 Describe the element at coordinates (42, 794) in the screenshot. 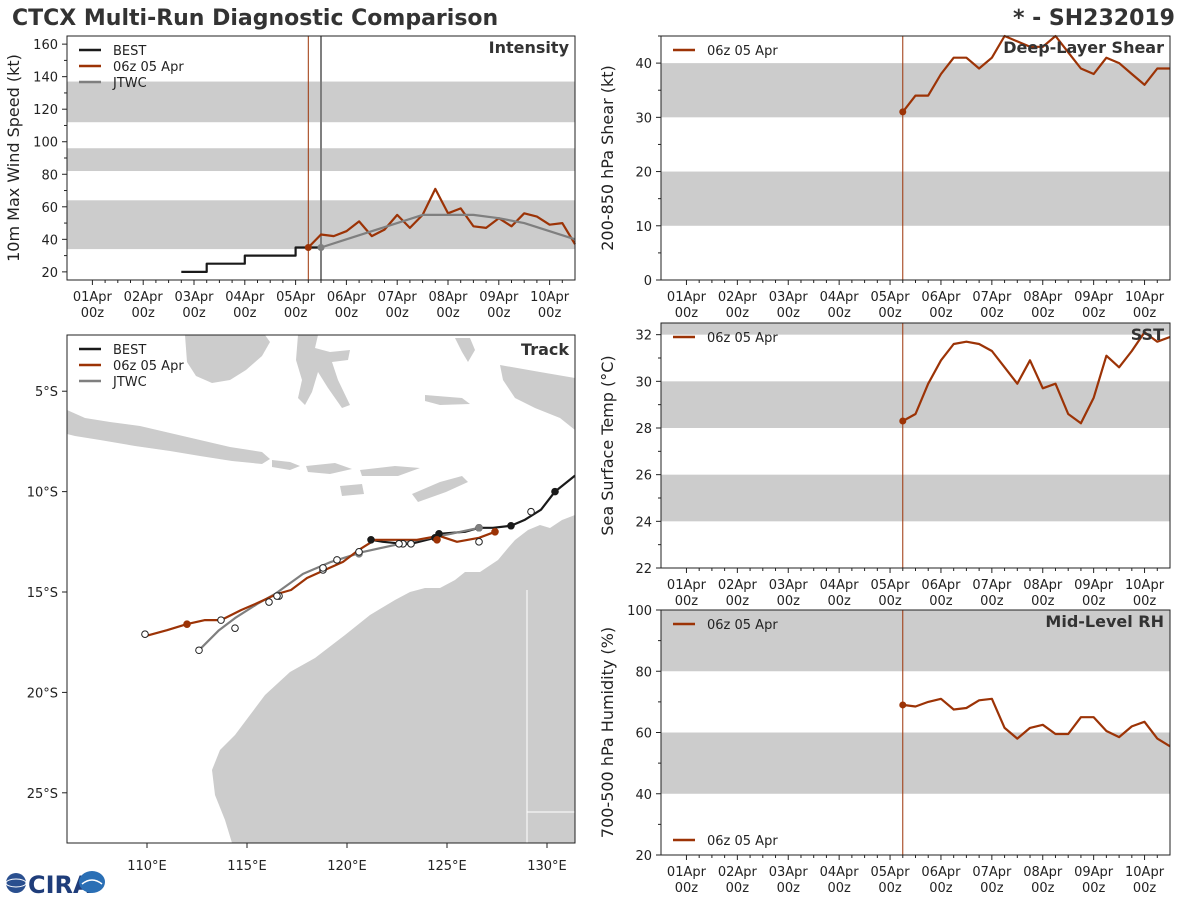

I see `track-y-tick-label: 25°S` at that location.